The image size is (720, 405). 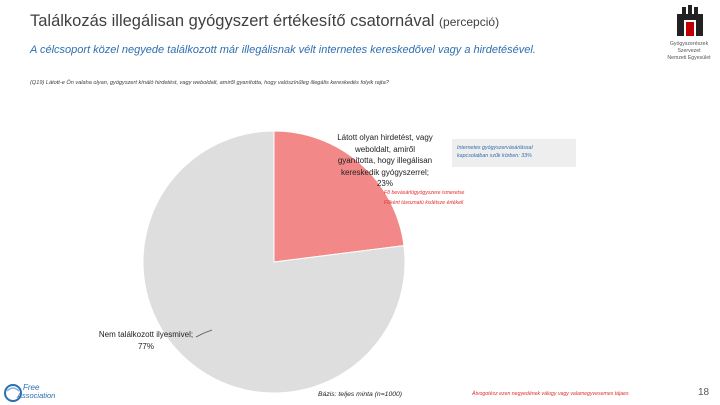 I want to click on info-note-line-2: kapcsolatban szűk körben: 33%, so click(x=494, y=156).